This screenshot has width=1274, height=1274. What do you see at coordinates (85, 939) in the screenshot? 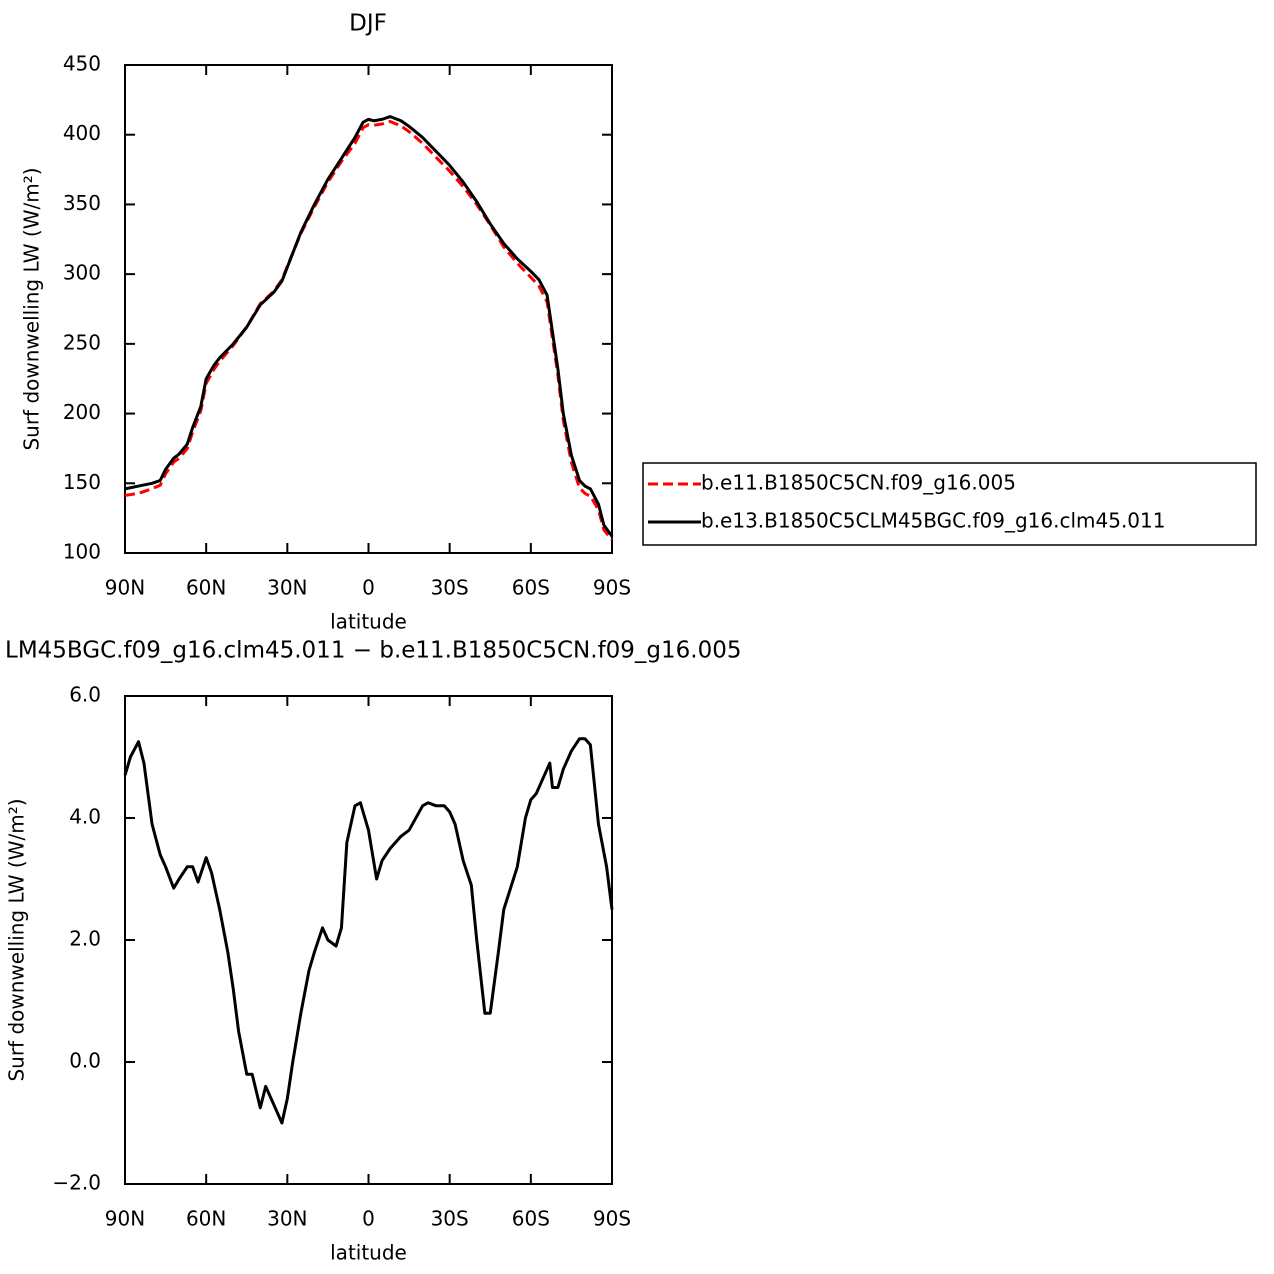
I see `y-tick-label: 2.0` at bounding box center [85, 939].